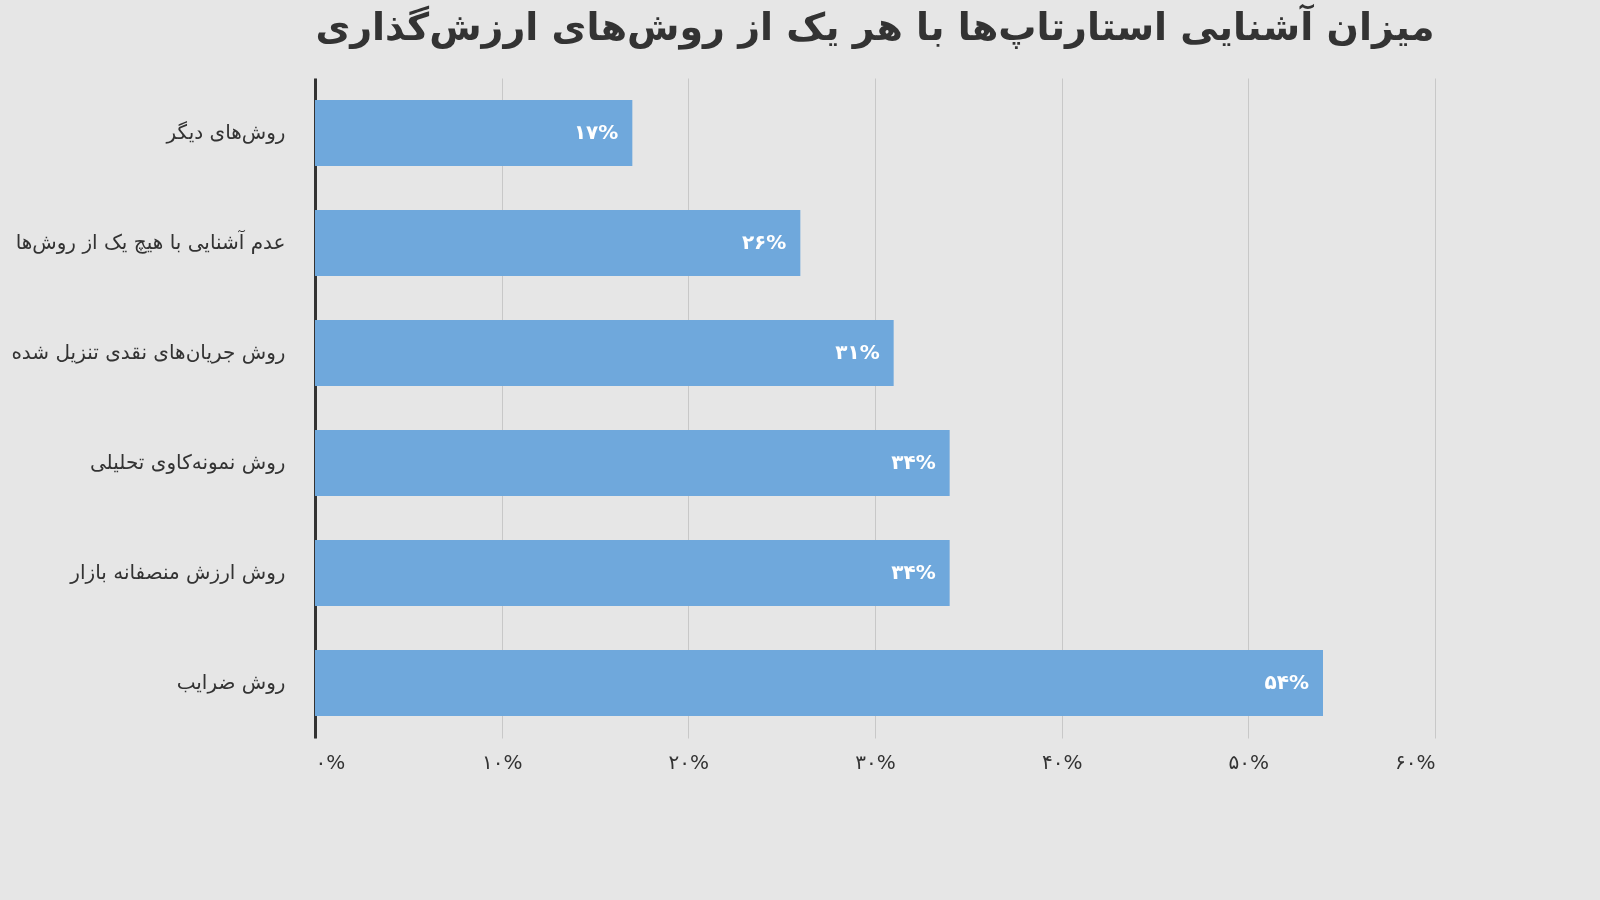 The height and width of the screenshot is (900, 1600). What do you see at coordinates (231, 682) in the screenshot?
I see `y-tick-label: روش ضرایب` at bounding box center [231, 682].